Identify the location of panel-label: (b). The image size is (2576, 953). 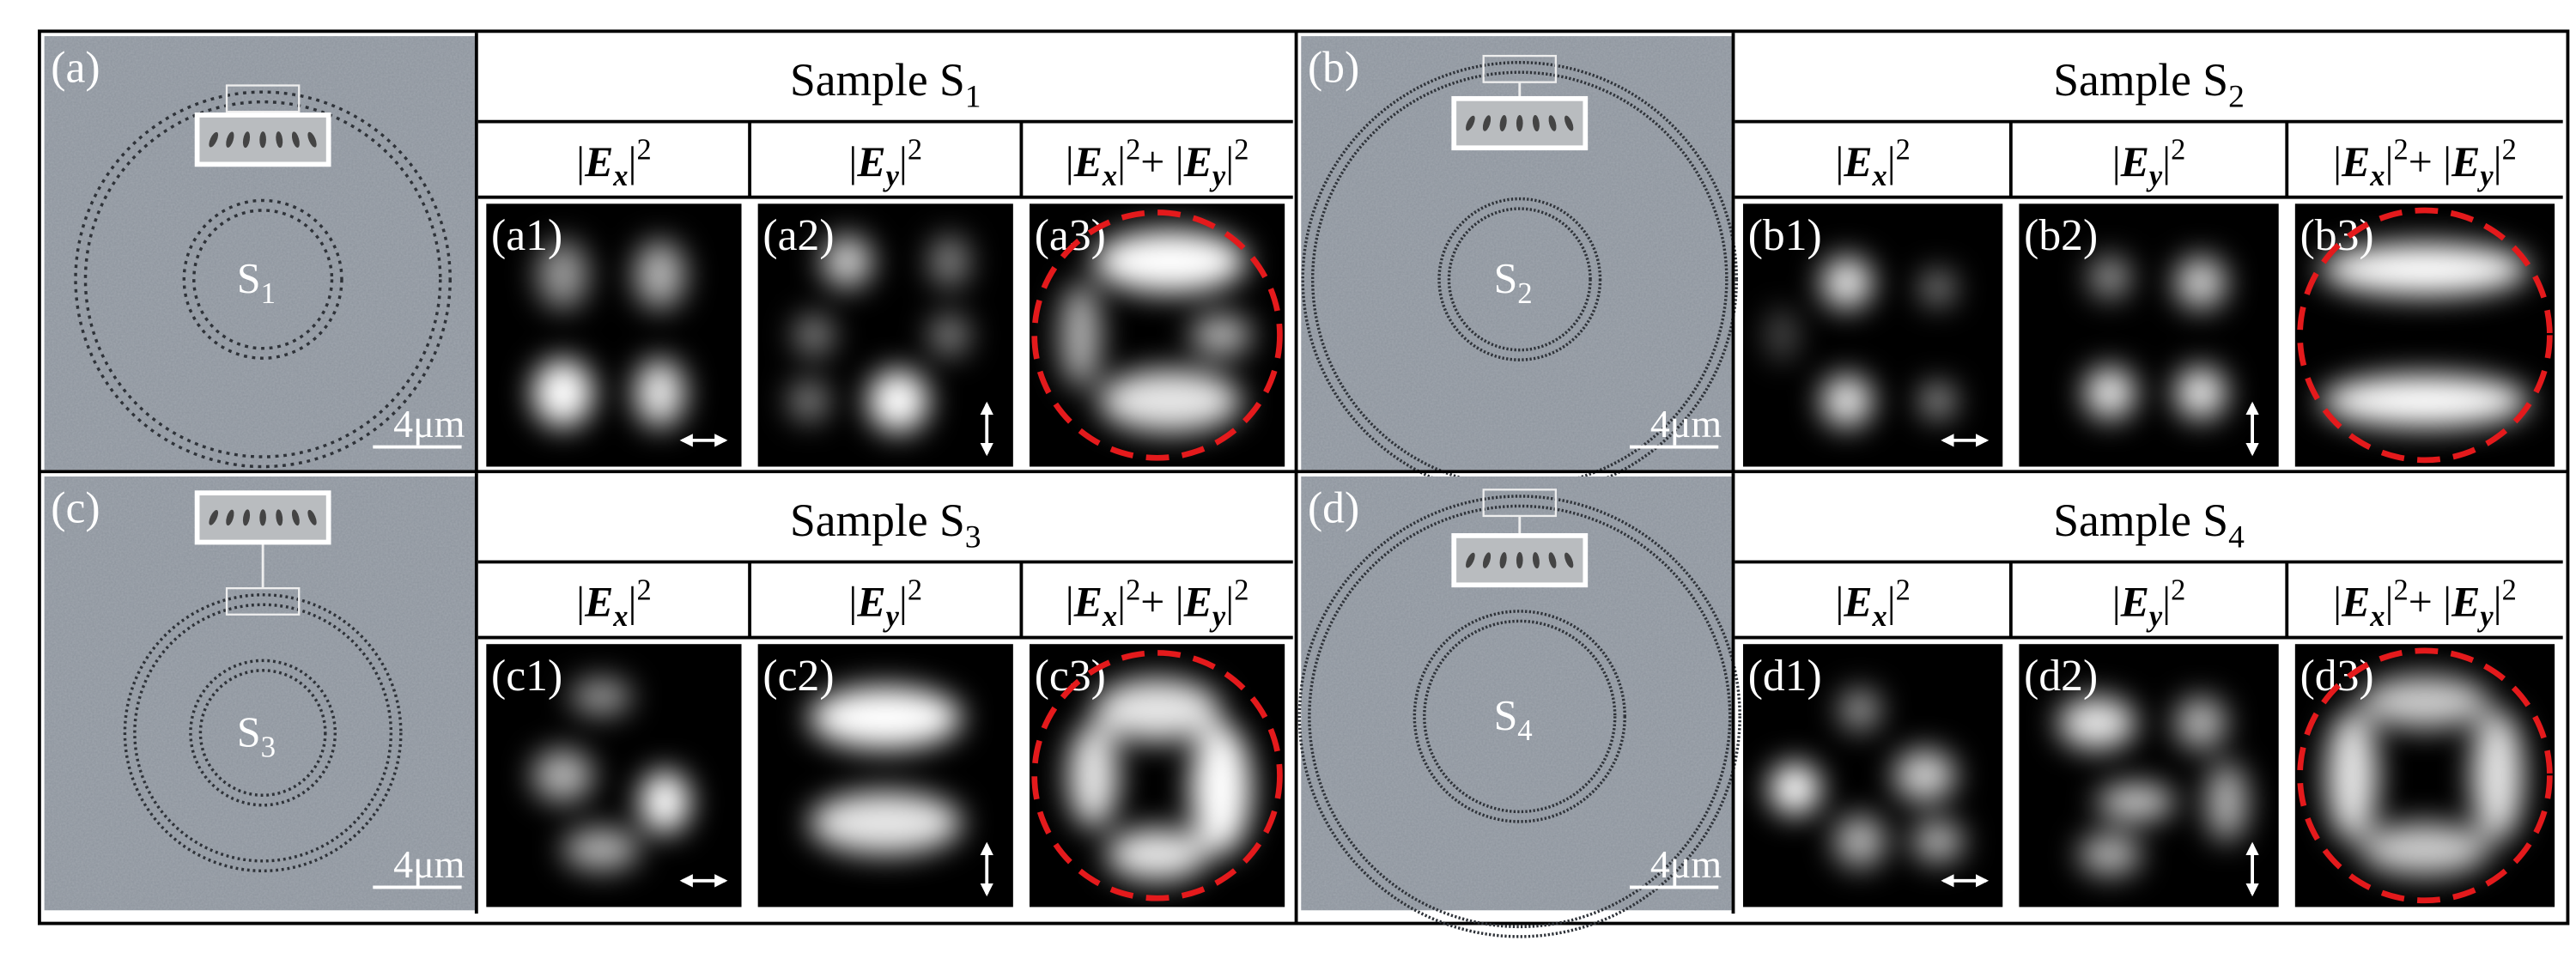
(1334, 68).